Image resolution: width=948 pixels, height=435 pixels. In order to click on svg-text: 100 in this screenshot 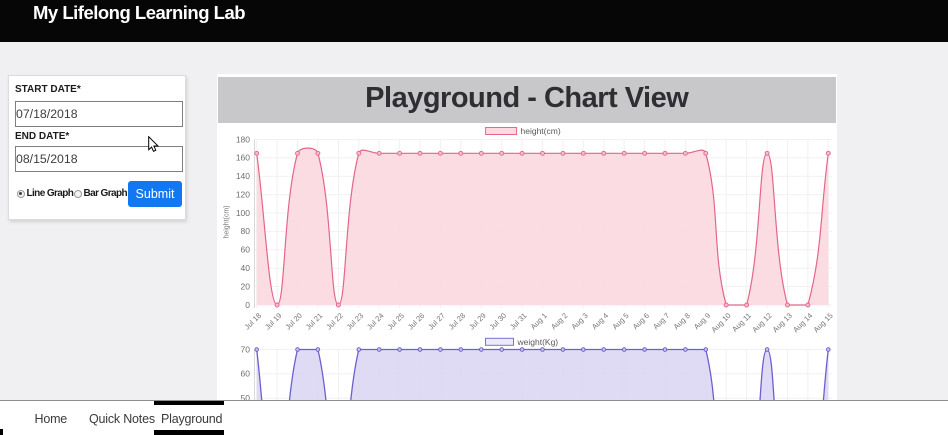, I will do `click(243, 213)`.